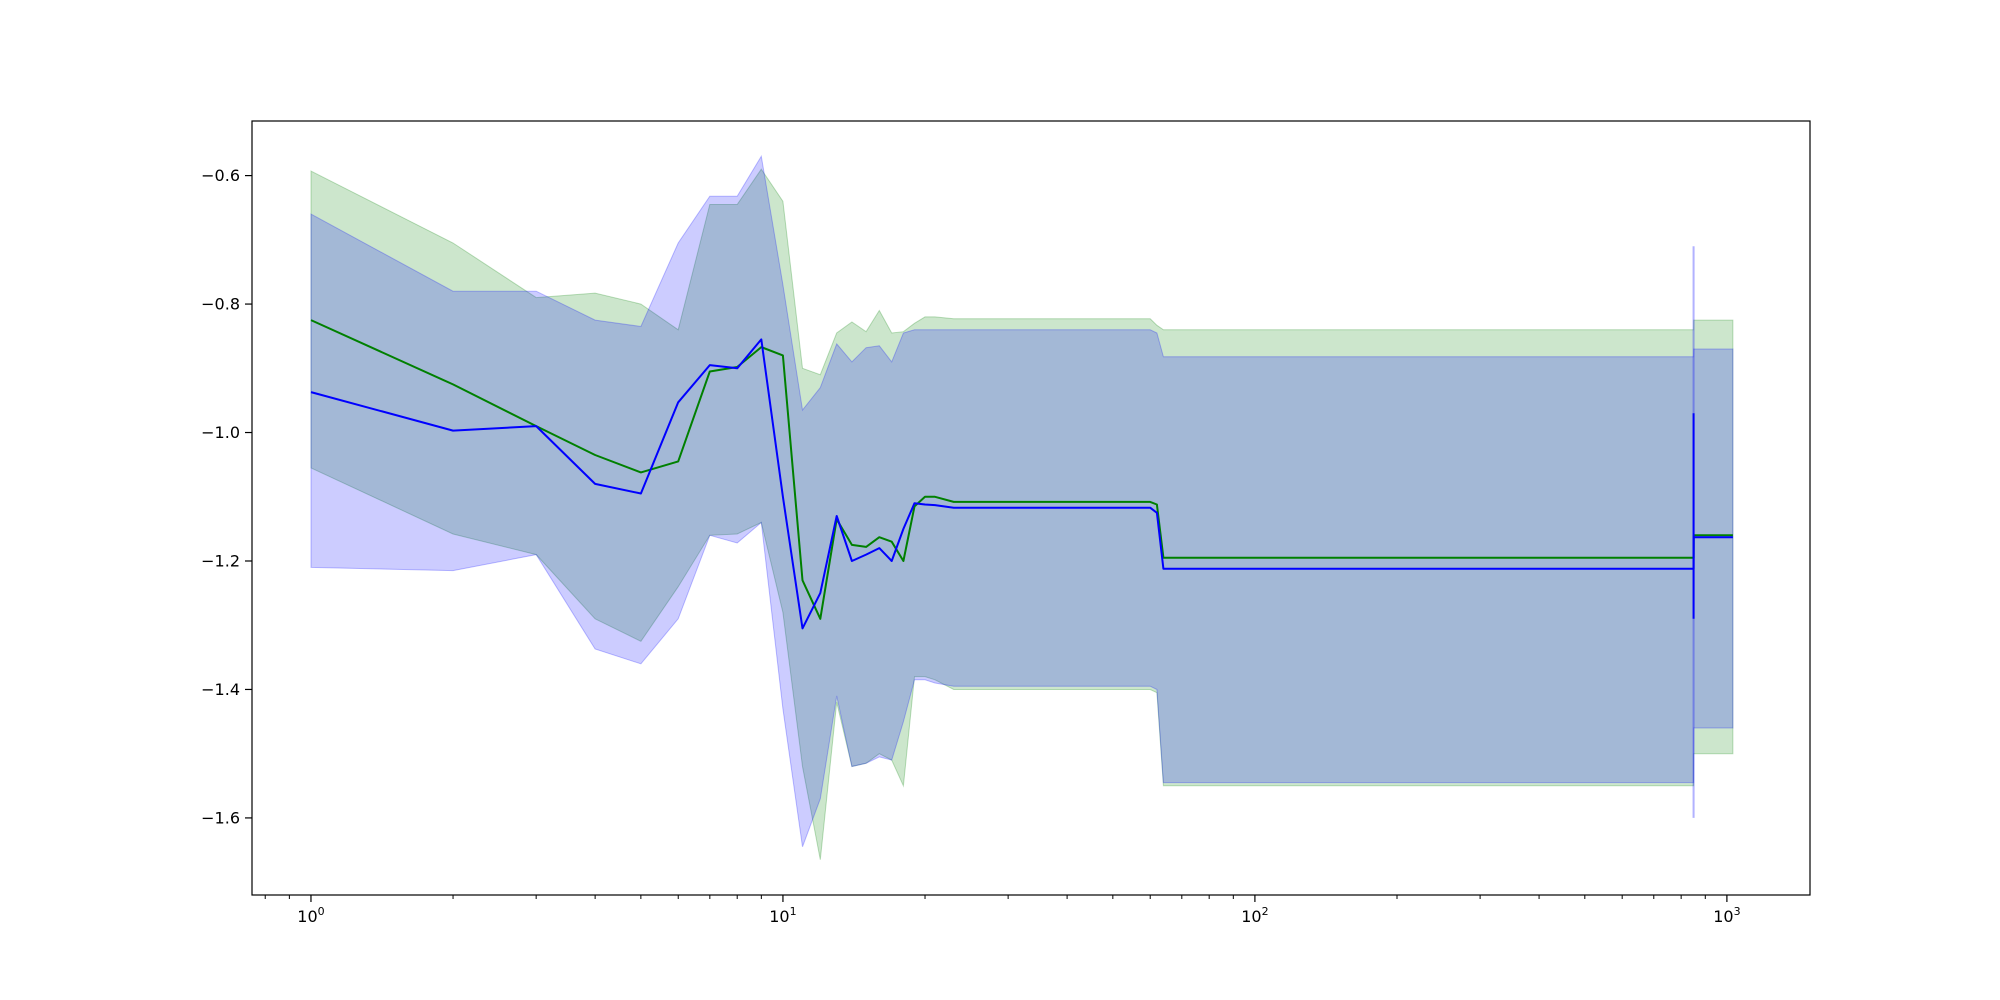 This screenshot has height=1000, width=2000. I want to click on x-axis: 10⁰ 10¹ 10² 10³, so click(1002, 910).